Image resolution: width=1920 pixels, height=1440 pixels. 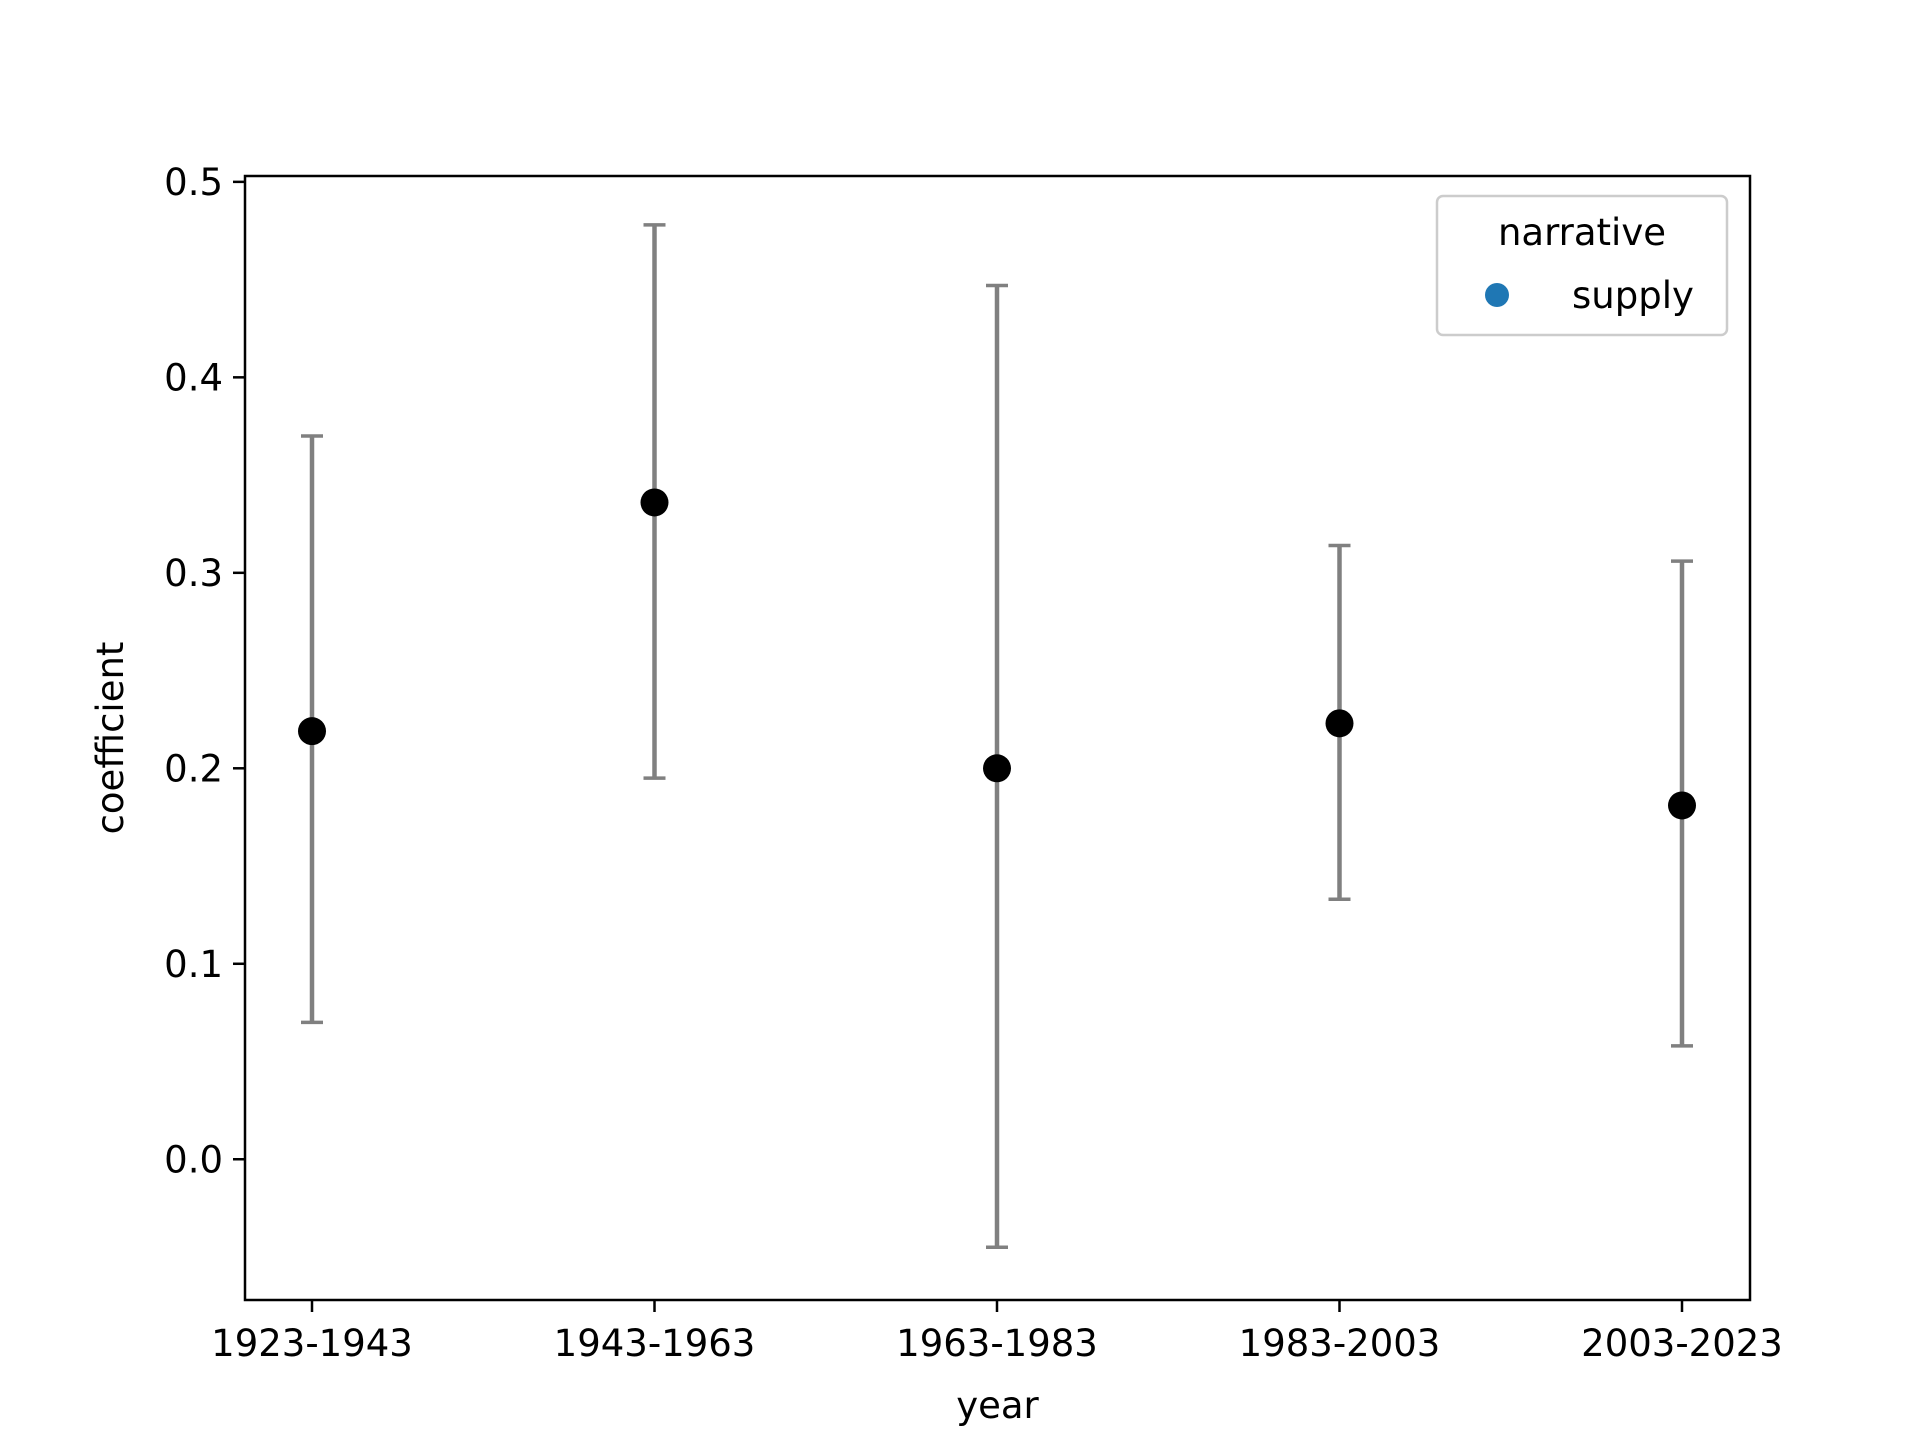 What do you see at coordinates (204, 671) in the screenshot?
I see `y-axis: 0.0 0.1 0.2 0.3 0.4 0.5` at bounding box center [204, 671].